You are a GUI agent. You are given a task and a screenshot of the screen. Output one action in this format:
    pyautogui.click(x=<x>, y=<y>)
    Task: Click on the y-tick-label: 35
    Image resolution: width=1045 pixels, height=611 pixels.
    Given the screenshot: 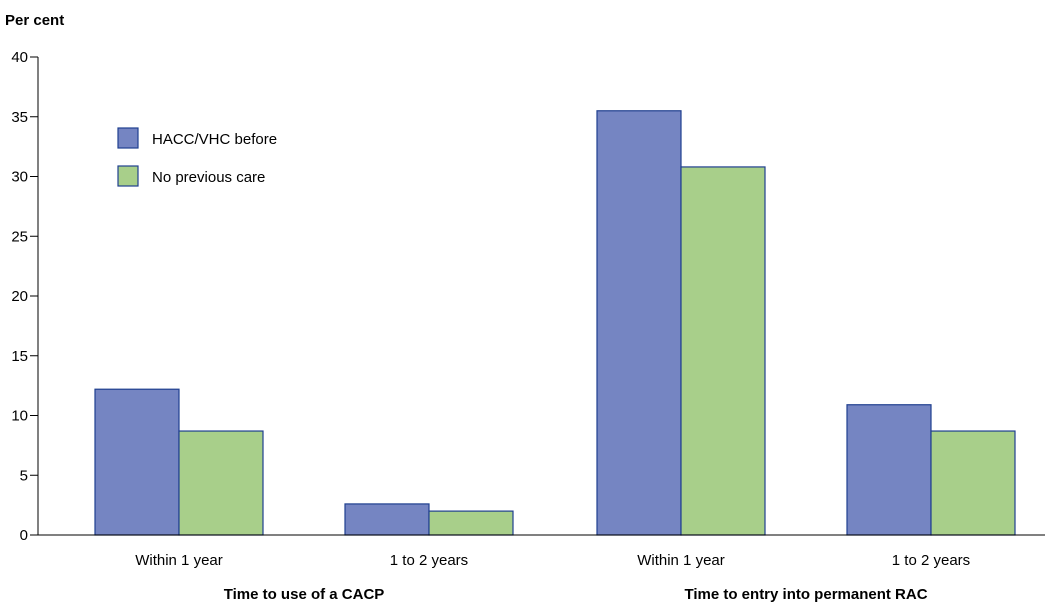 What is the action you would take?
    pyautogui.click(x=19, y=117)
    